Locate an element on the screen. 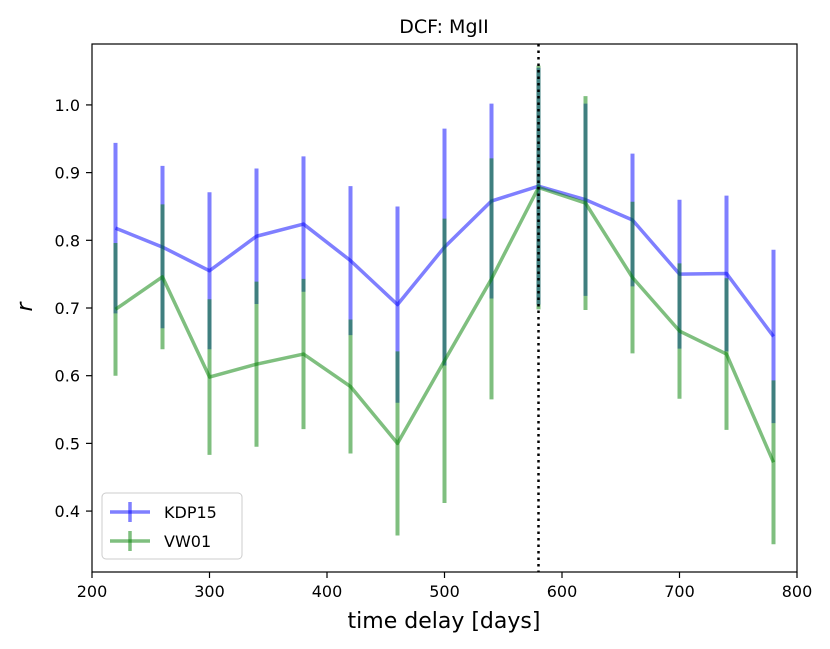 This screenshot has width=830, height=649. y-tick-label: 0.4 is located at coordinates (67, 511).